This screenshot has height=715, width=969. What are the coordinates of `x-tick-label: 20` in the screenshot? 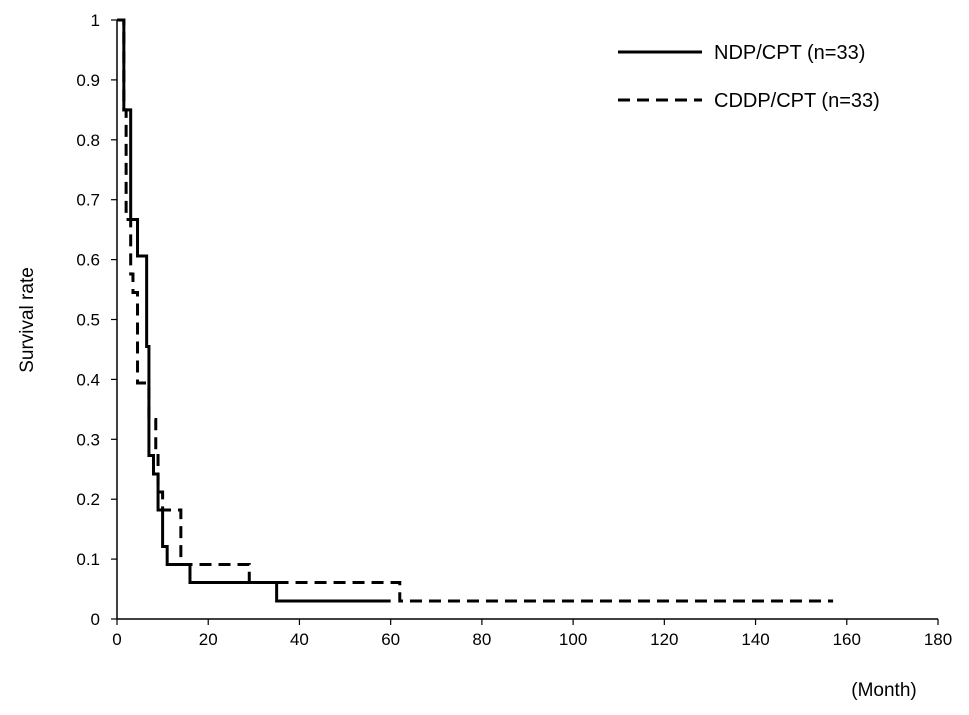 It's located at (208, 639).